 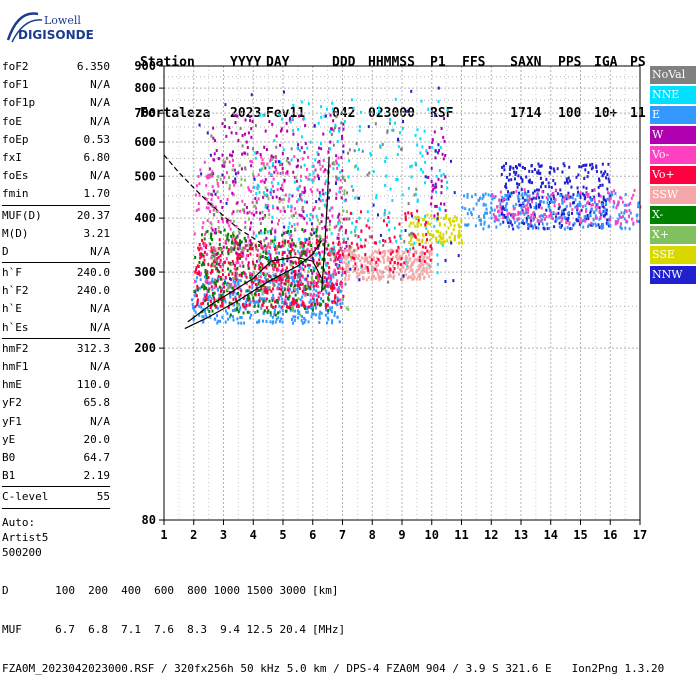 I want to click on param-name: D, so click(x=5, y=251).